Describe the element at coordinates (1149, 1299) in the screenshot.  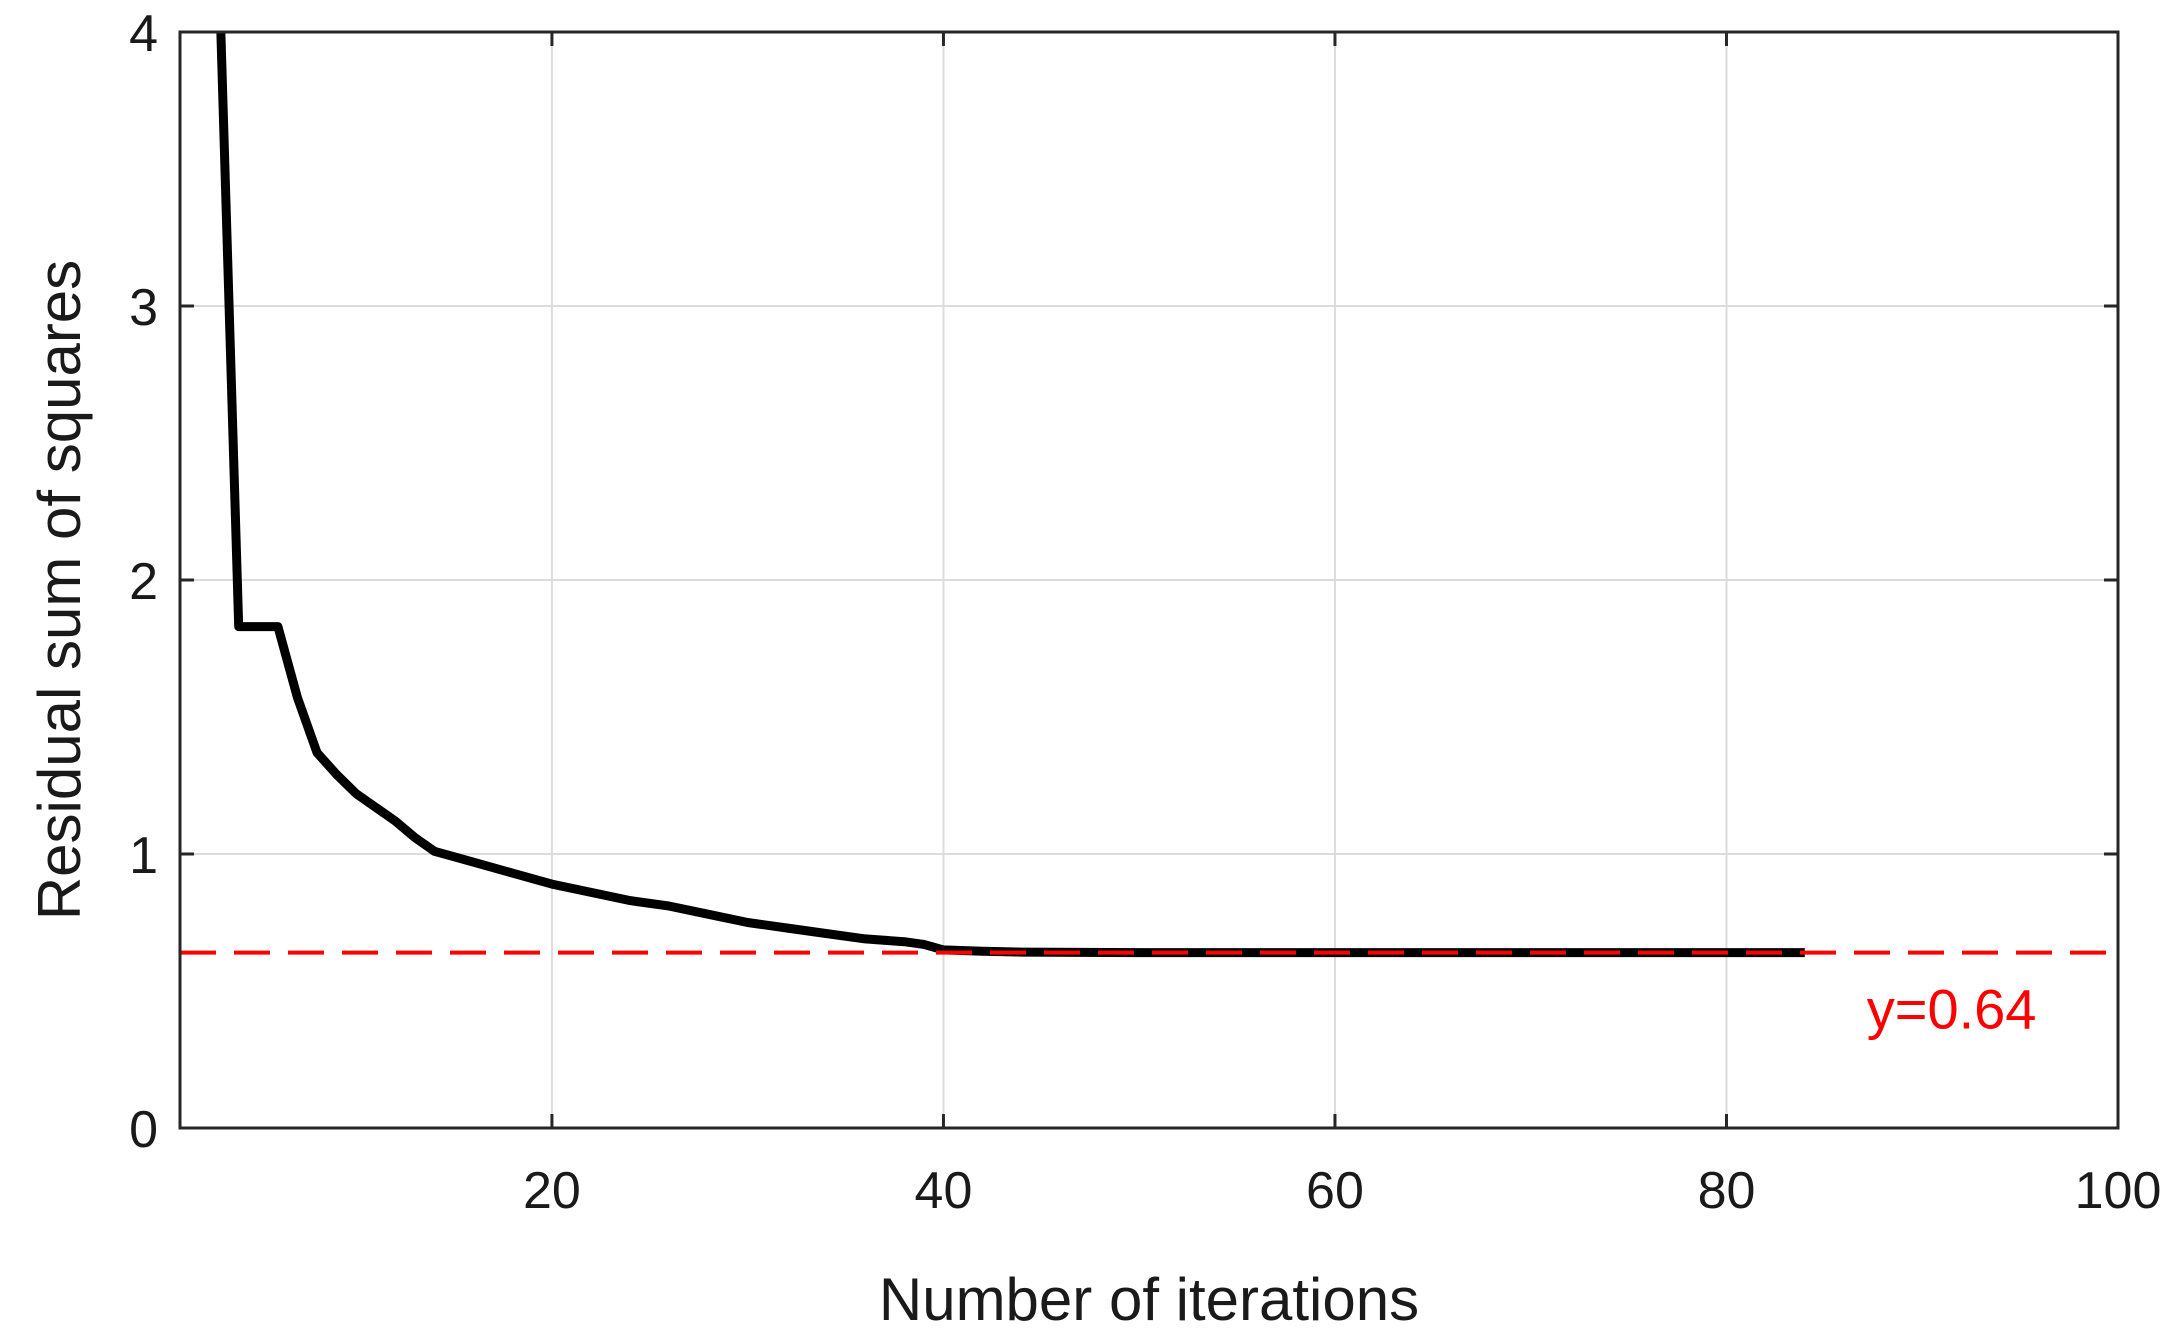
I see `x-axis-title: Number of iterations` at that location.